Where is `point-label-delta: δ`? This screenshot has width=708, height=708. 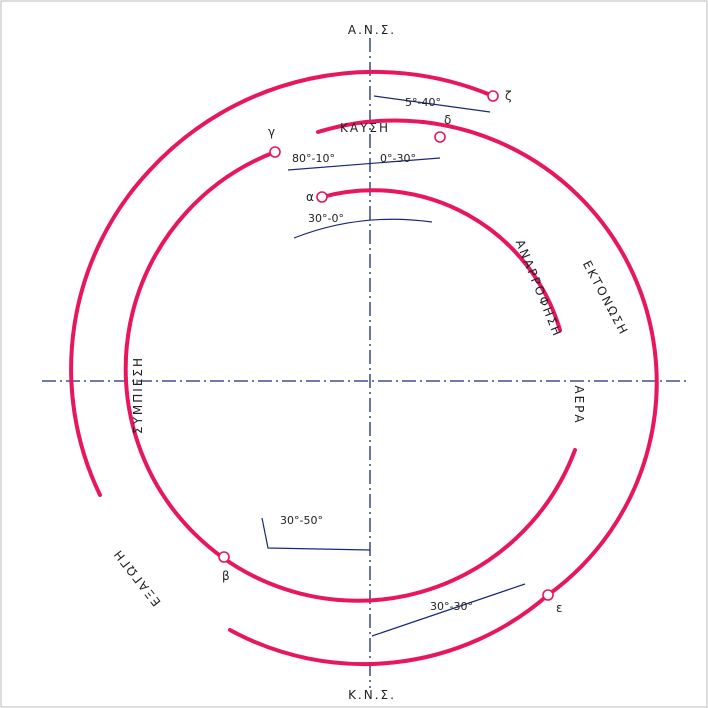
point-label-delta: δ is located at coordinates (448, 120).